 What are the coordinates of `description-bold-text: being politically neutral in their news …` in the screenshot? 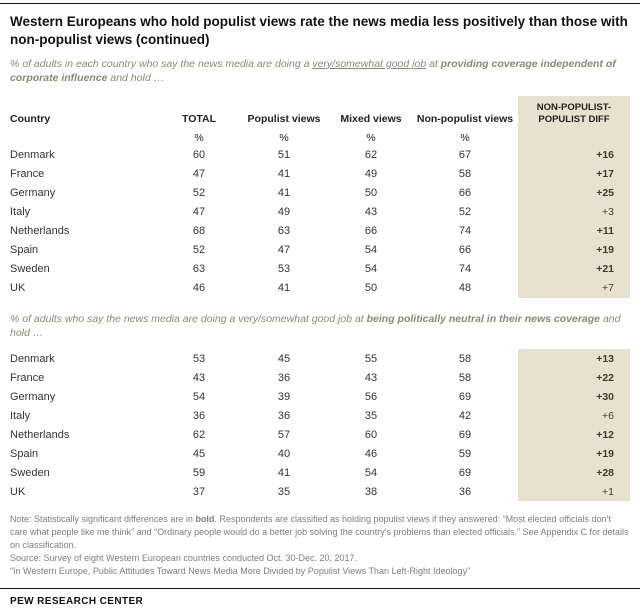 It's located at (483, 318).